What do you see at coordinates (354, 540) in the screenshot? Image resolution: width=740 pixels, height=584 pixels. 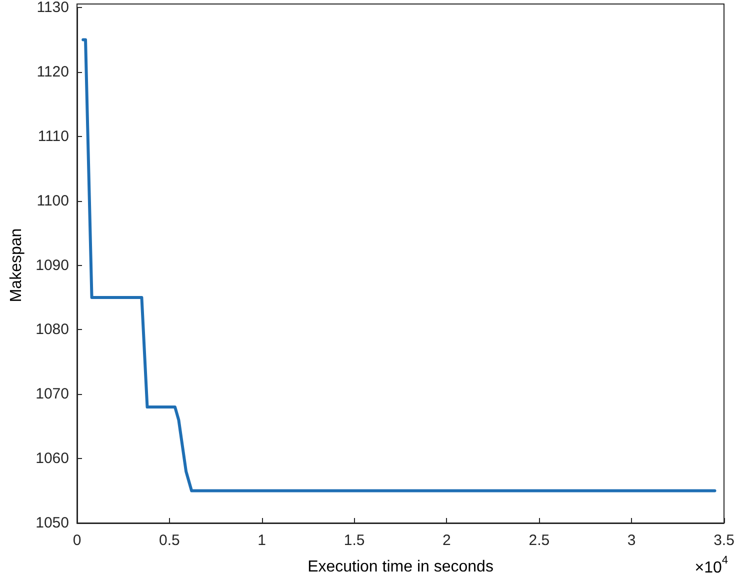 I see `x-tick-label: 1.5` at bounding box center [354, 540].